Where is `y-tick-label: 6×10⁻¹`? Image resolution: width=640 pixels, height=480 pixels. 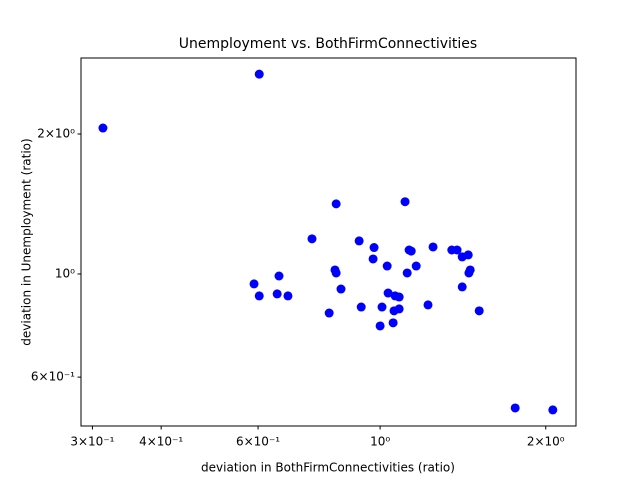 y-tick-label: 6×10⁻¹ is located at coordinates (53, 377).